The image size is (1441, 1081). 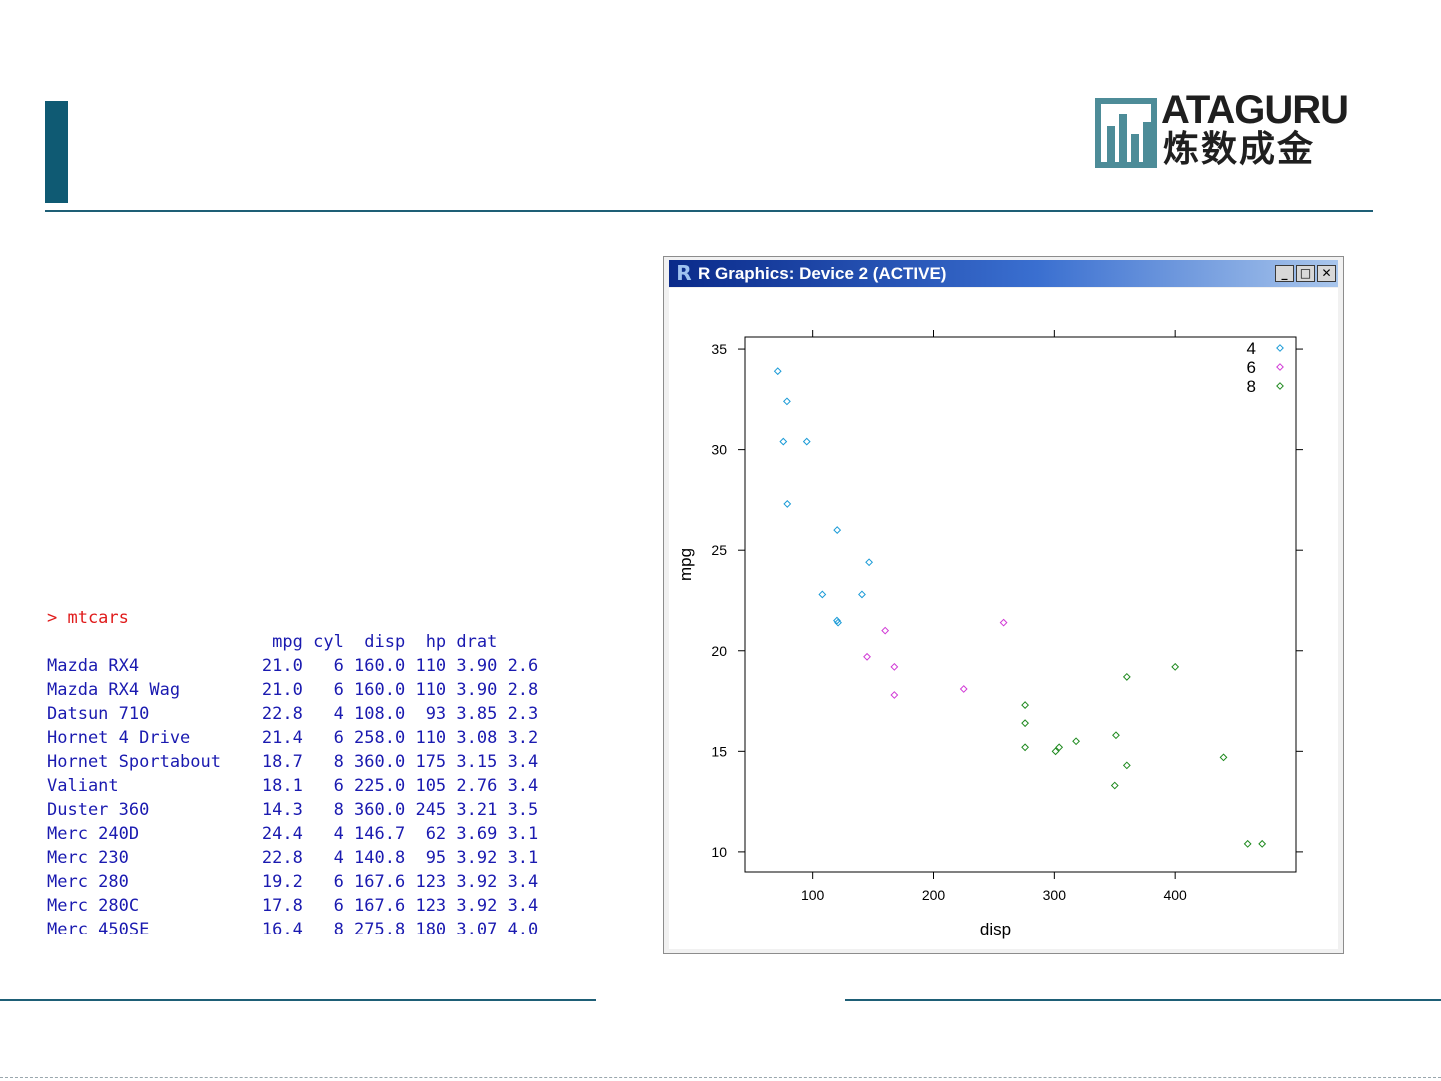 What do you see at coordinates (719, 852) in the screenshot?
I see `y-tick-label: 10` at bounding box center [719, 852].